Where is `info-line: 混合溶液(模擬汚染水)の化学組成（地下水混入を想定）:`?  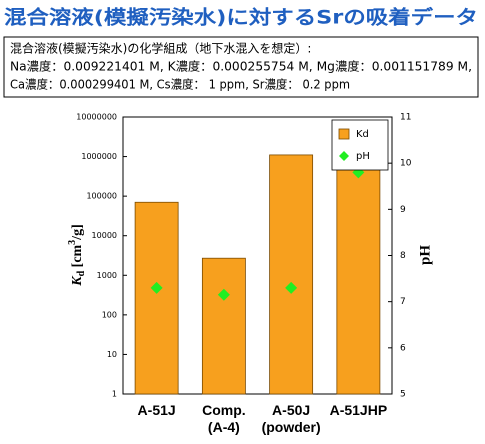
info-line: 混合溶液(模擬汚染水)の化学組成（地下水混入を想定）: is located at coordinates (160, 48).